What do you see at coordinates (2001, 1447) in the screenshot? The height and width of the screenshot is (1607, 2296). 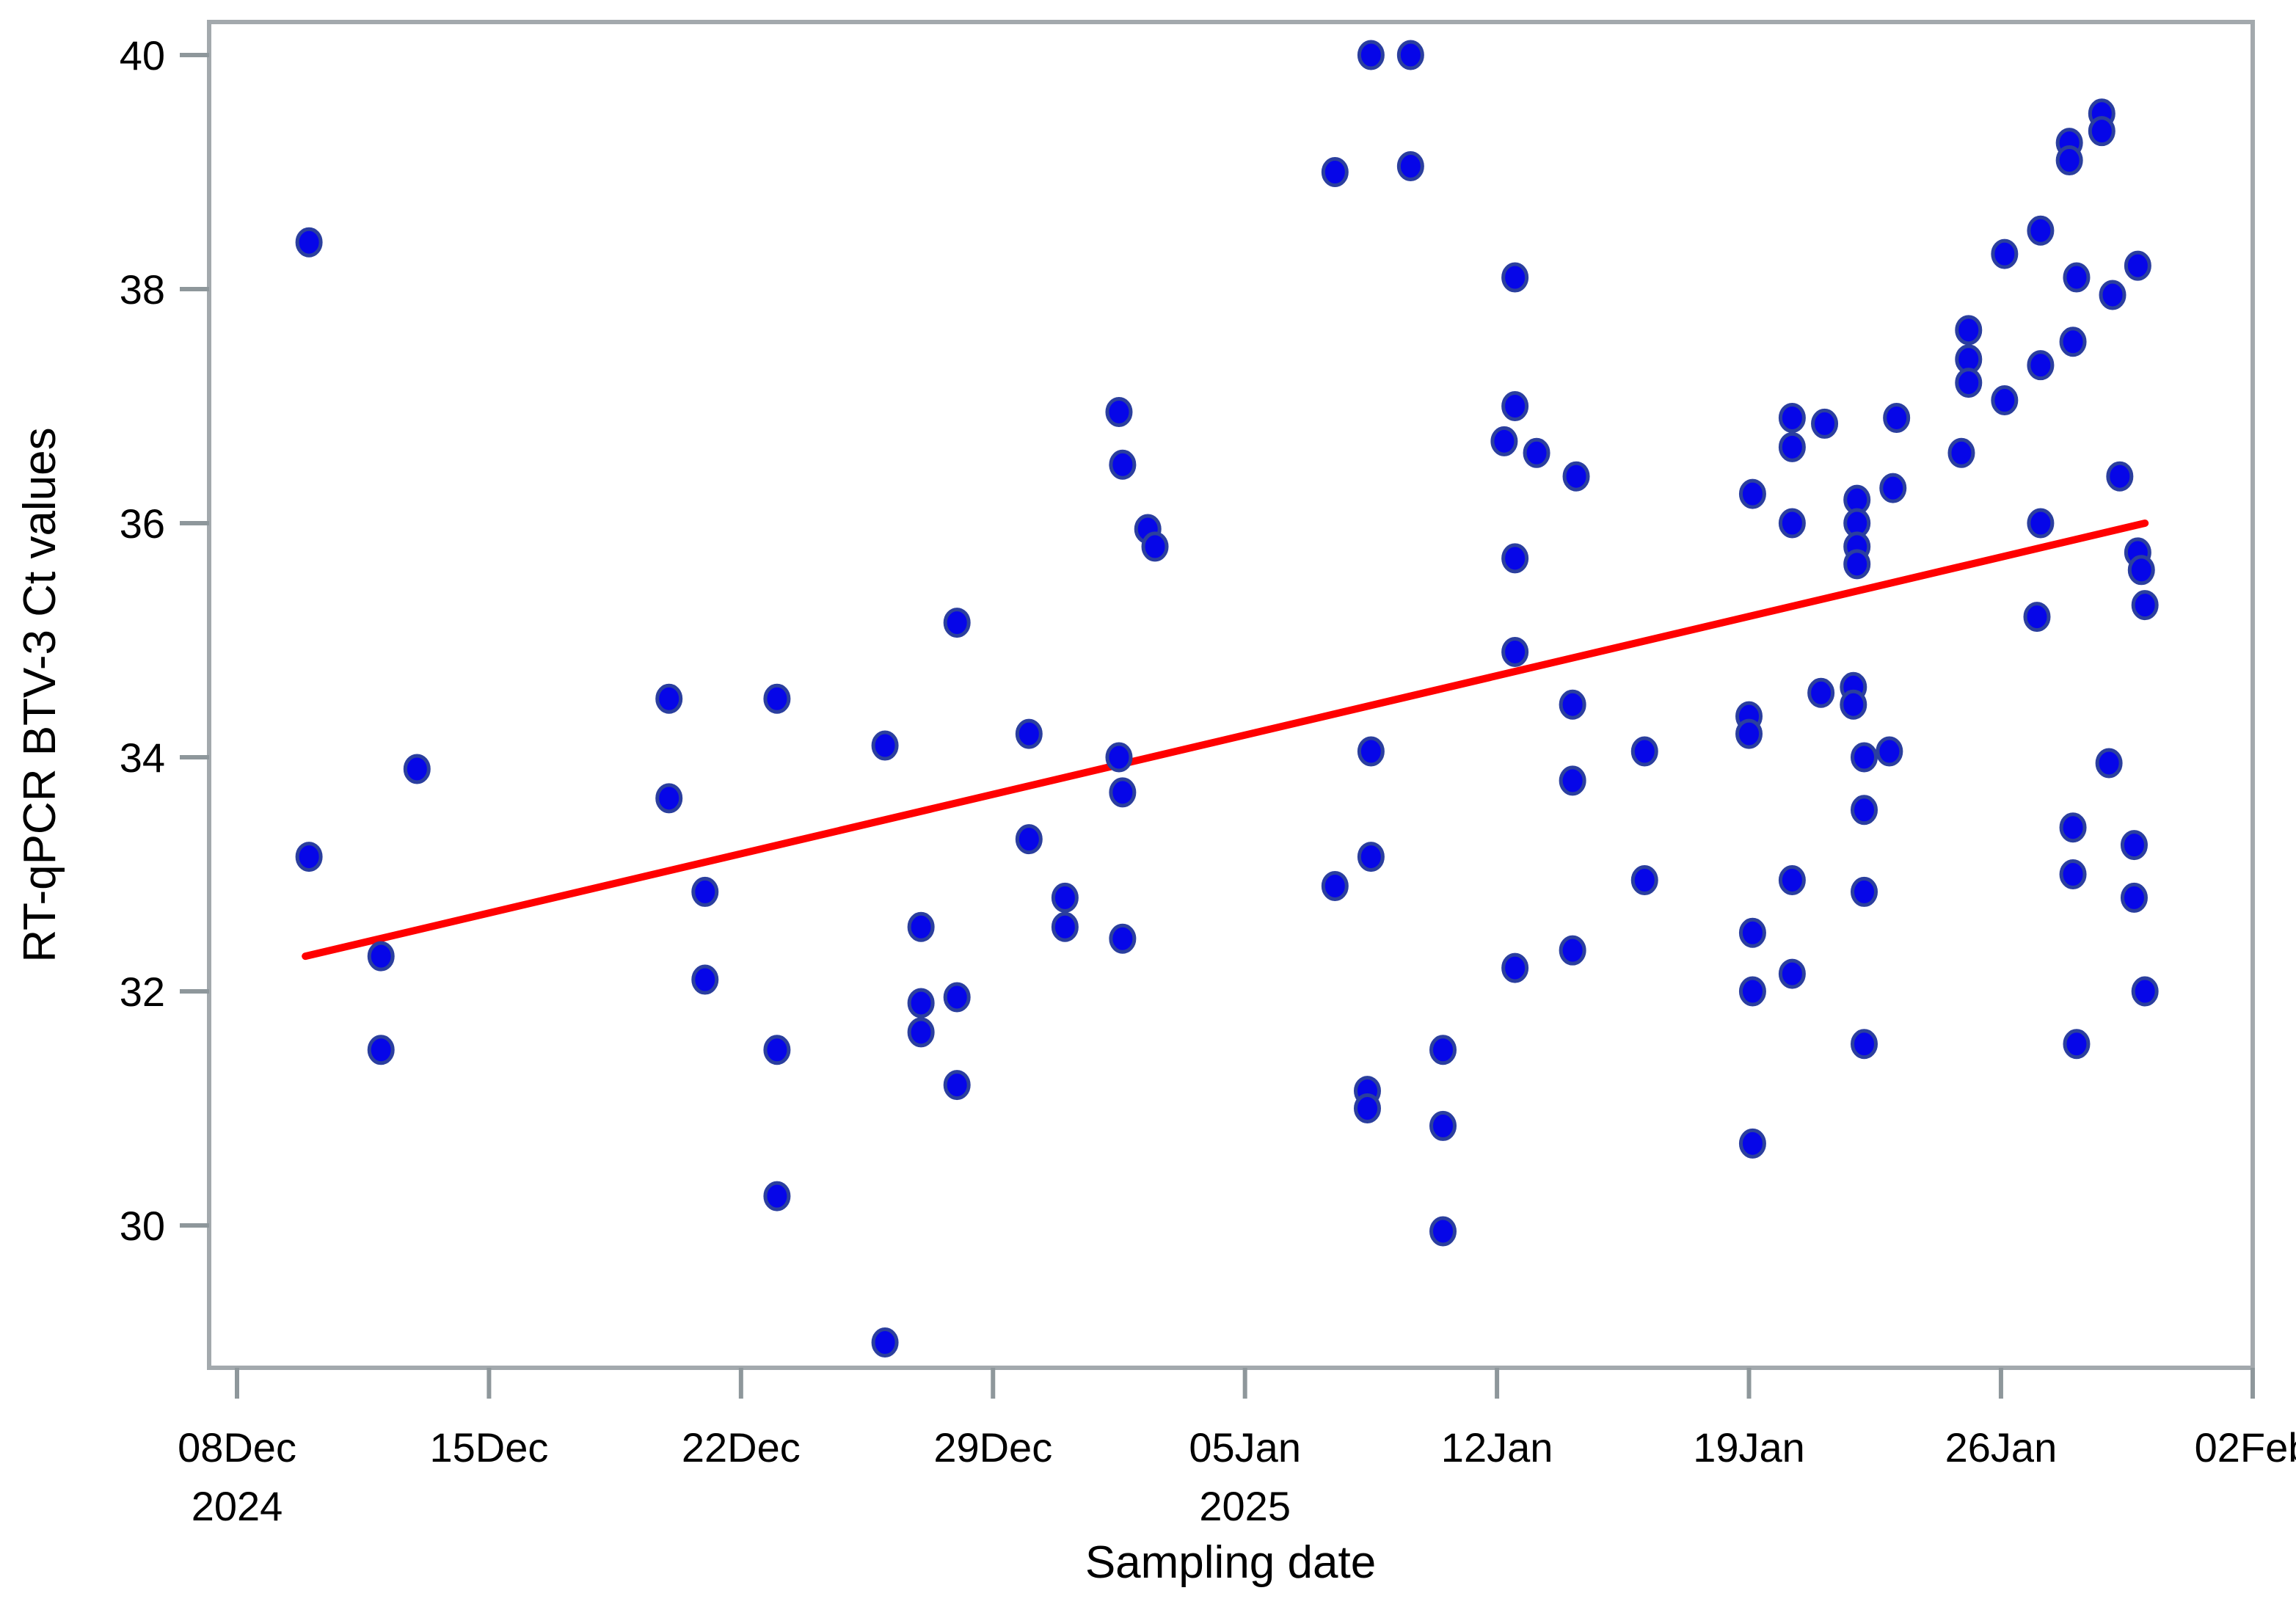 I see `x-tick-label: 26Jan` at bounding box center [2001, 1447].